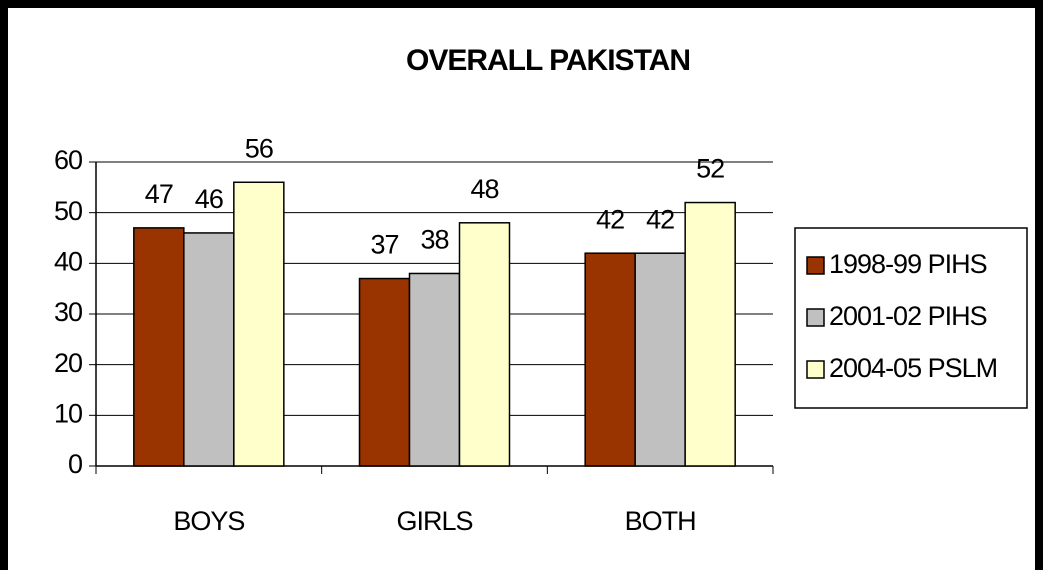 This screenshot has width=1047, height=570. I want to click on y-tick-label: 0, so click(75, 464).